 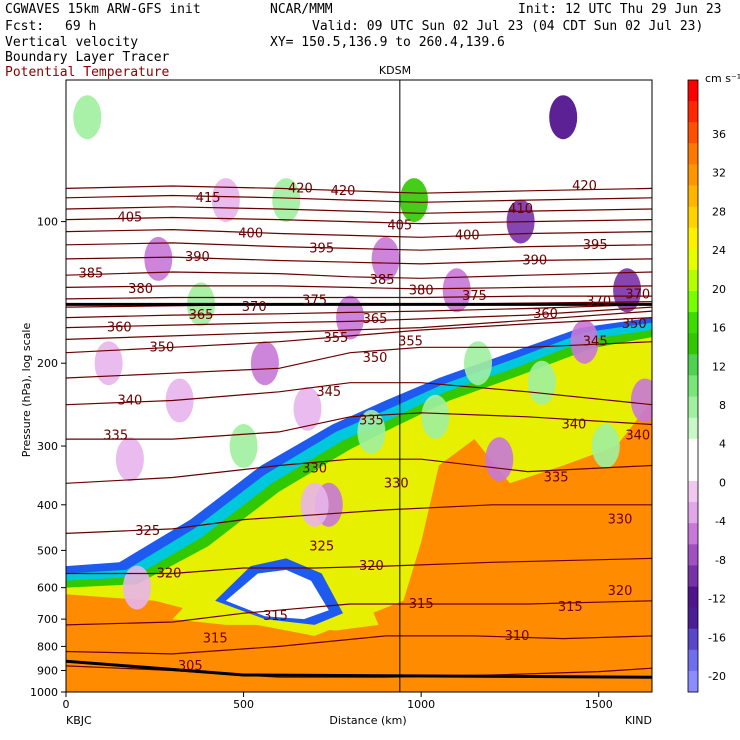 What do you see at coordinates (722, 482) in the screenshot?
I see `colorbar-tick-label: 0` at bounding box center [722, 482].